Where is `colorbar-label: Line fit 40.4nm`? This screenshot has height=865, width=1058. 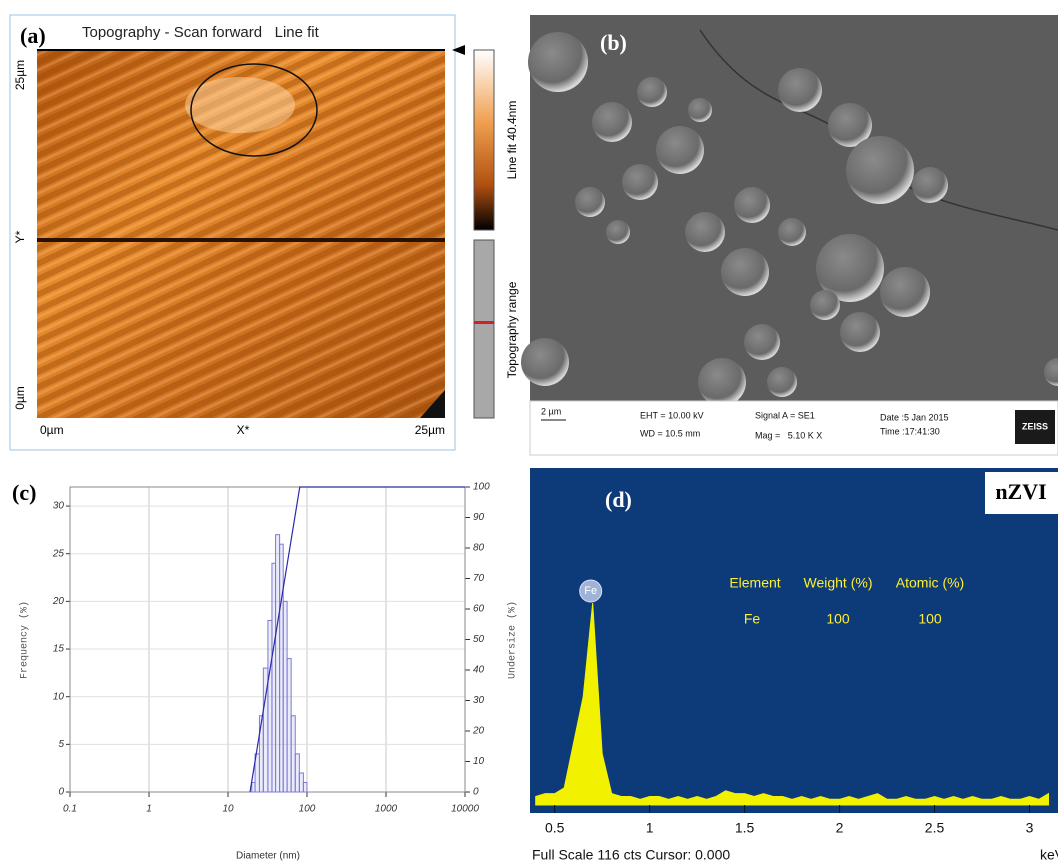
colorbar-label: Line fit 40.4nm is located at coordinates (512, 140).